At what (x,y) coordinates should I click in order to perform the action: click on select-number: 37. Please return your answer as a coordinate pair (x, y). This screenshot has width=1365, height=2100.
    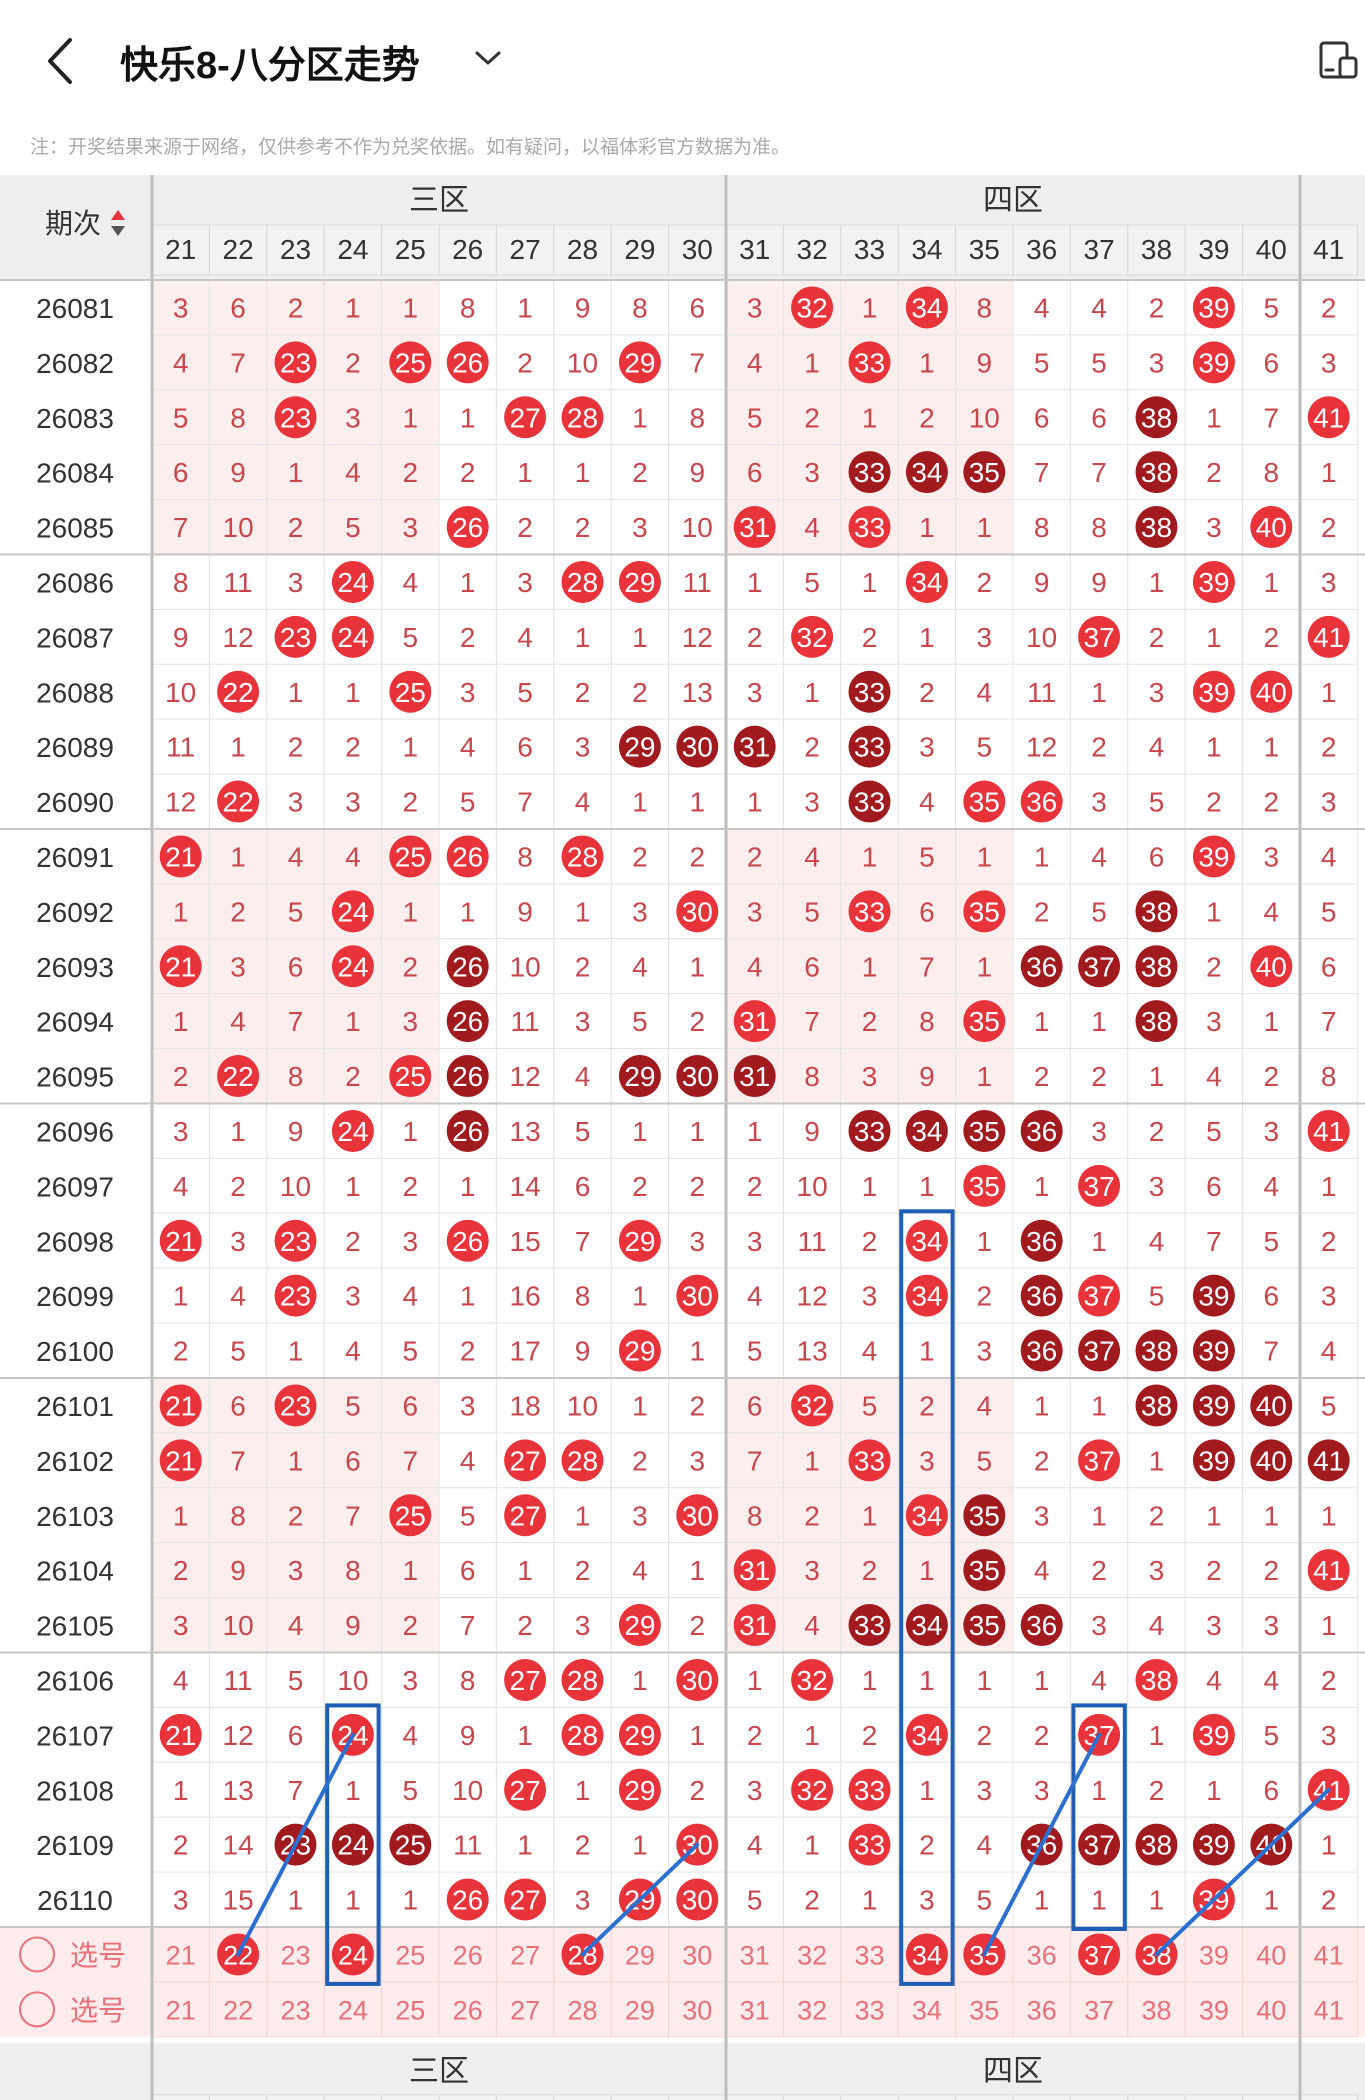
    Looking at the image, I should click on (1099, 2010).